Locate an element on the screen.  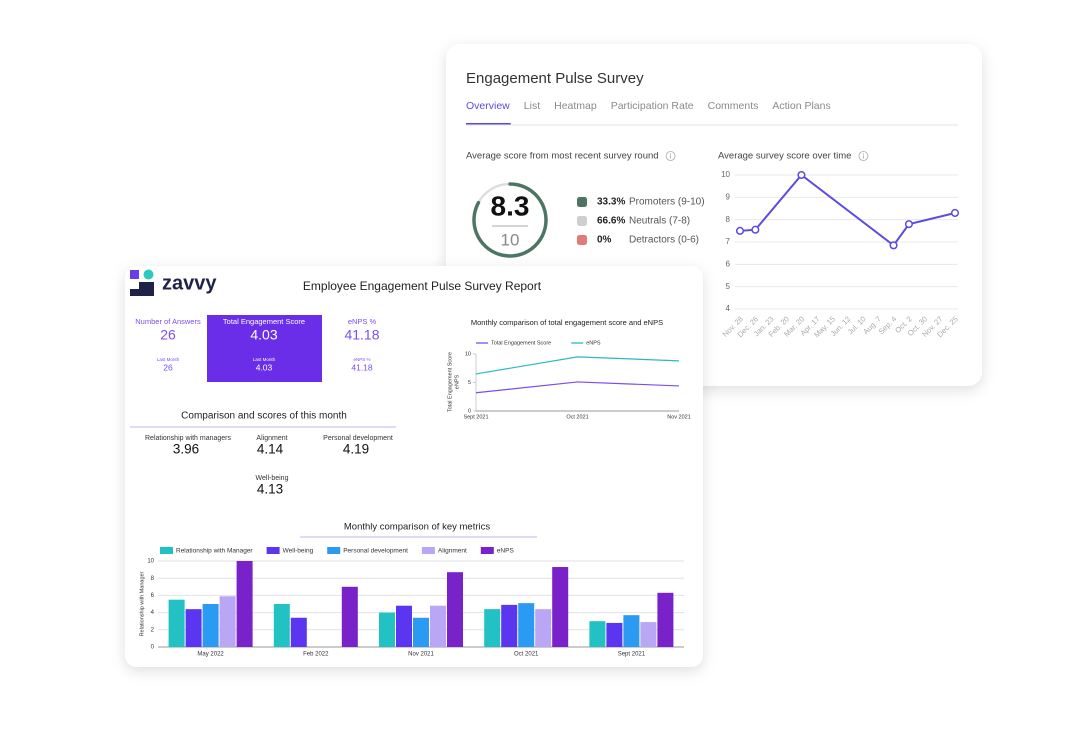
score-value: 3.96 is located at coordinates (186, 449).